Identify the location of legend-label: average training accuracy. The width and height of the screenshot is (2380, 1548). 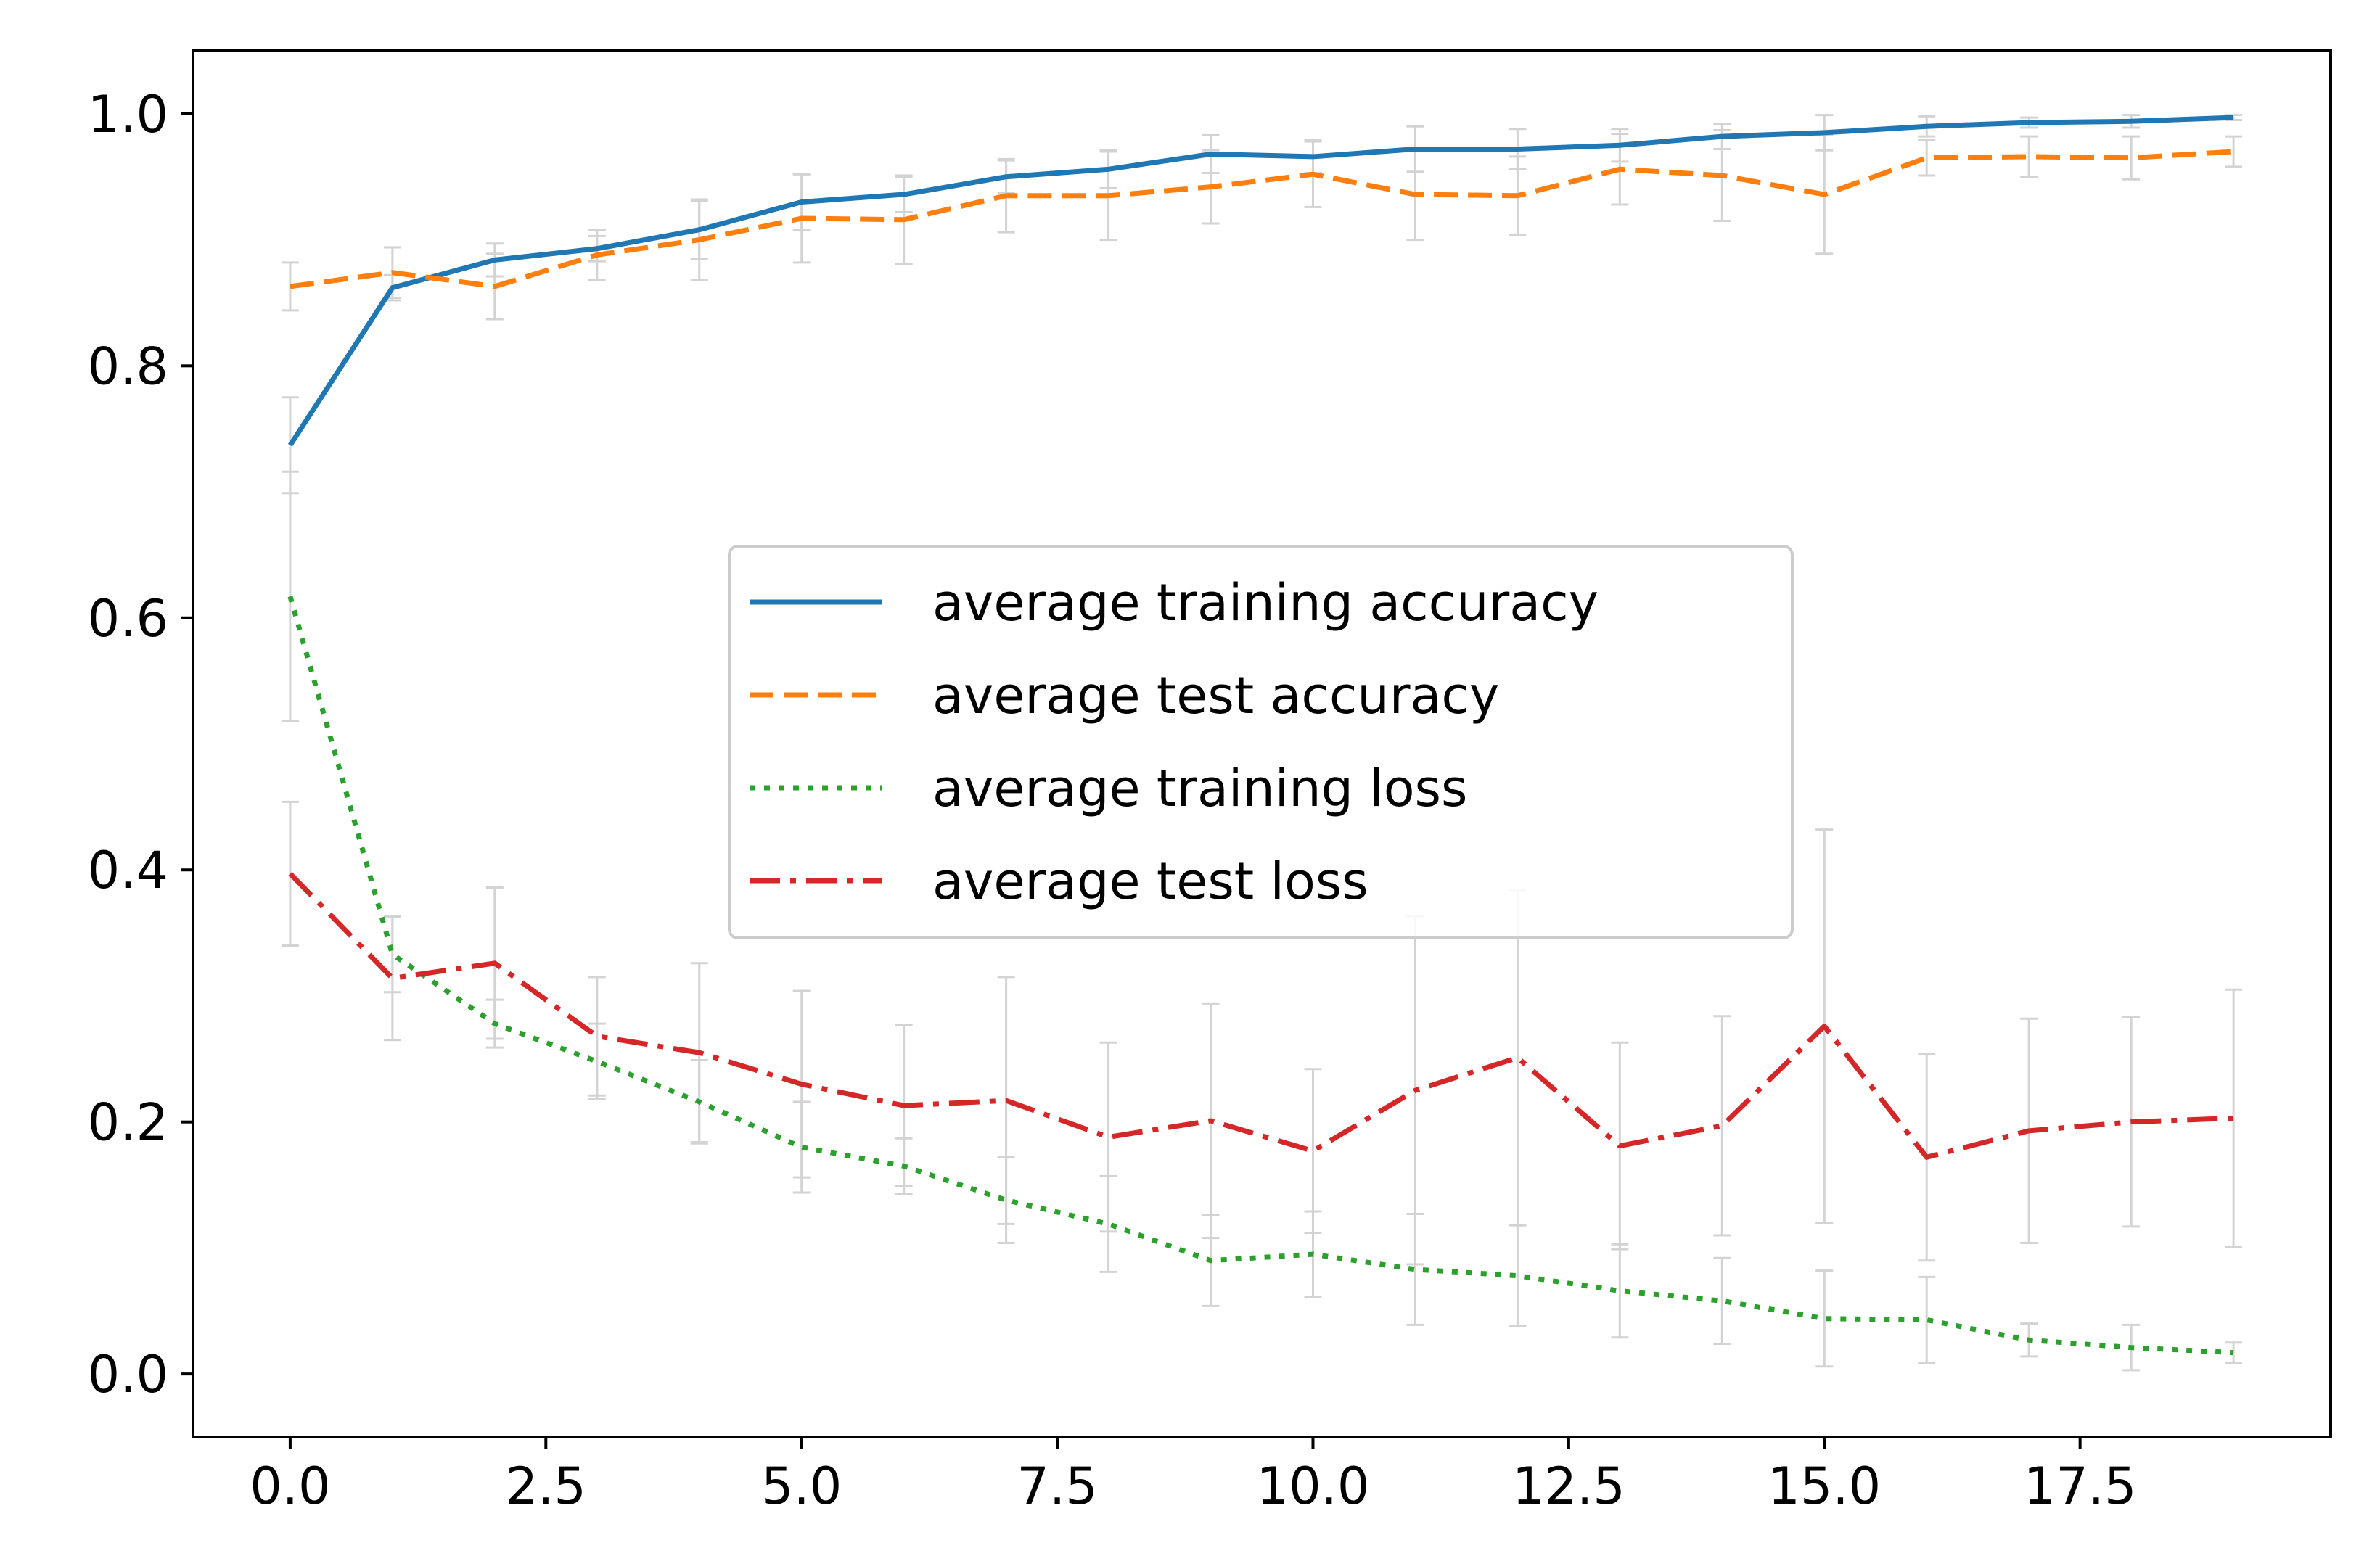
(1265, 603).